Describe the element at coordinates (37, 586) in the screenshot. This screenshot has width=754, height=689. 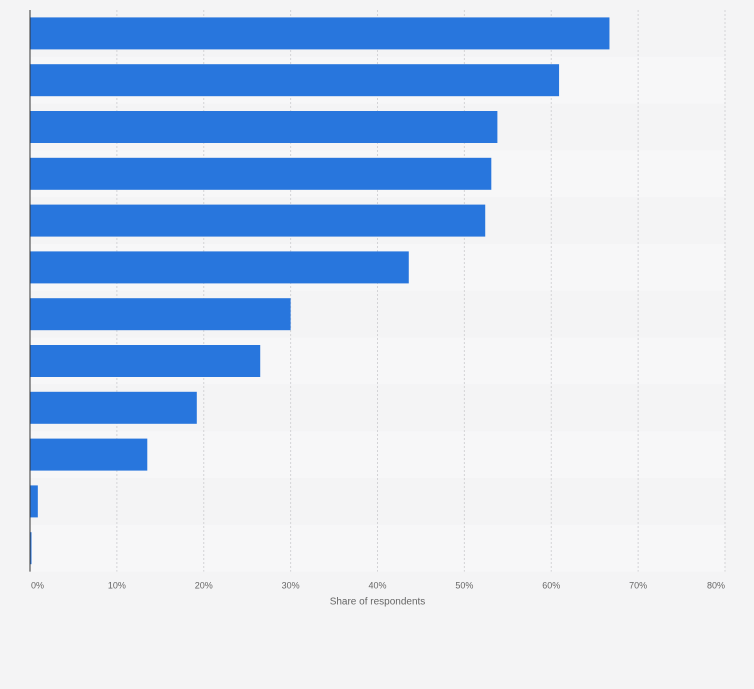
I see `x-tick-label: 0%` at that location.